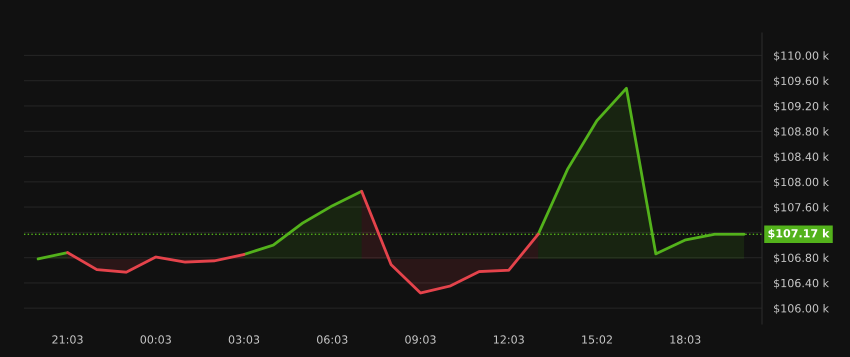  What do you see at coordinates (801, 258) in the screenshot?
I see `y-tick-label: $106.80 k` at bounding box center [801, 258].